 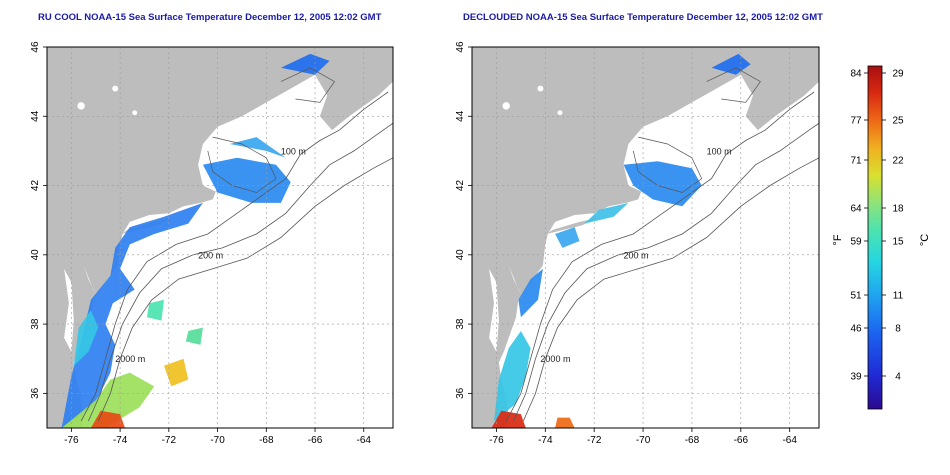 I want to click on colorbar-celsius-tick: 4, so click(x=898, y=377).